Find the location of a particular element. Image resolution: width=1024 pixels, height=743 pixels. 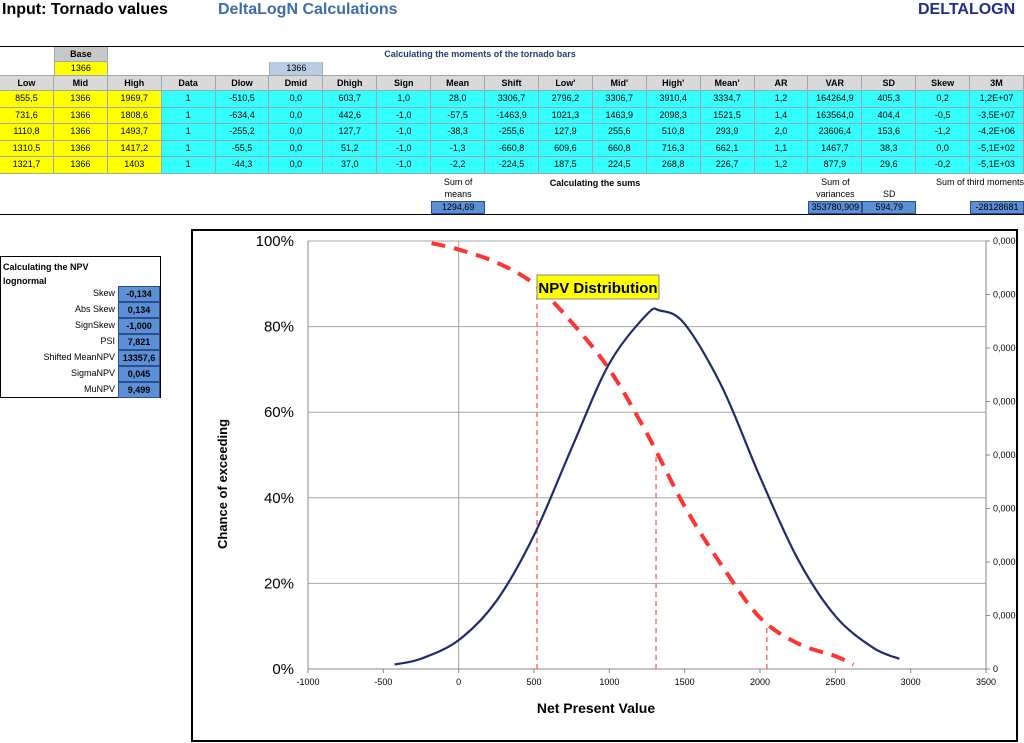

y2-tick-label: 0,0002 is located at coordinates (1005, 562).